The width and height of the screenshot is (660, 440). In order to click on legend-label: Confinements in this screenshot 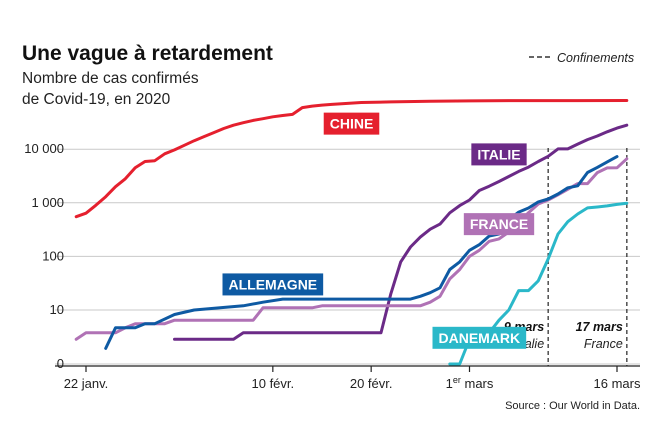, I will do `click(595, 58)`.